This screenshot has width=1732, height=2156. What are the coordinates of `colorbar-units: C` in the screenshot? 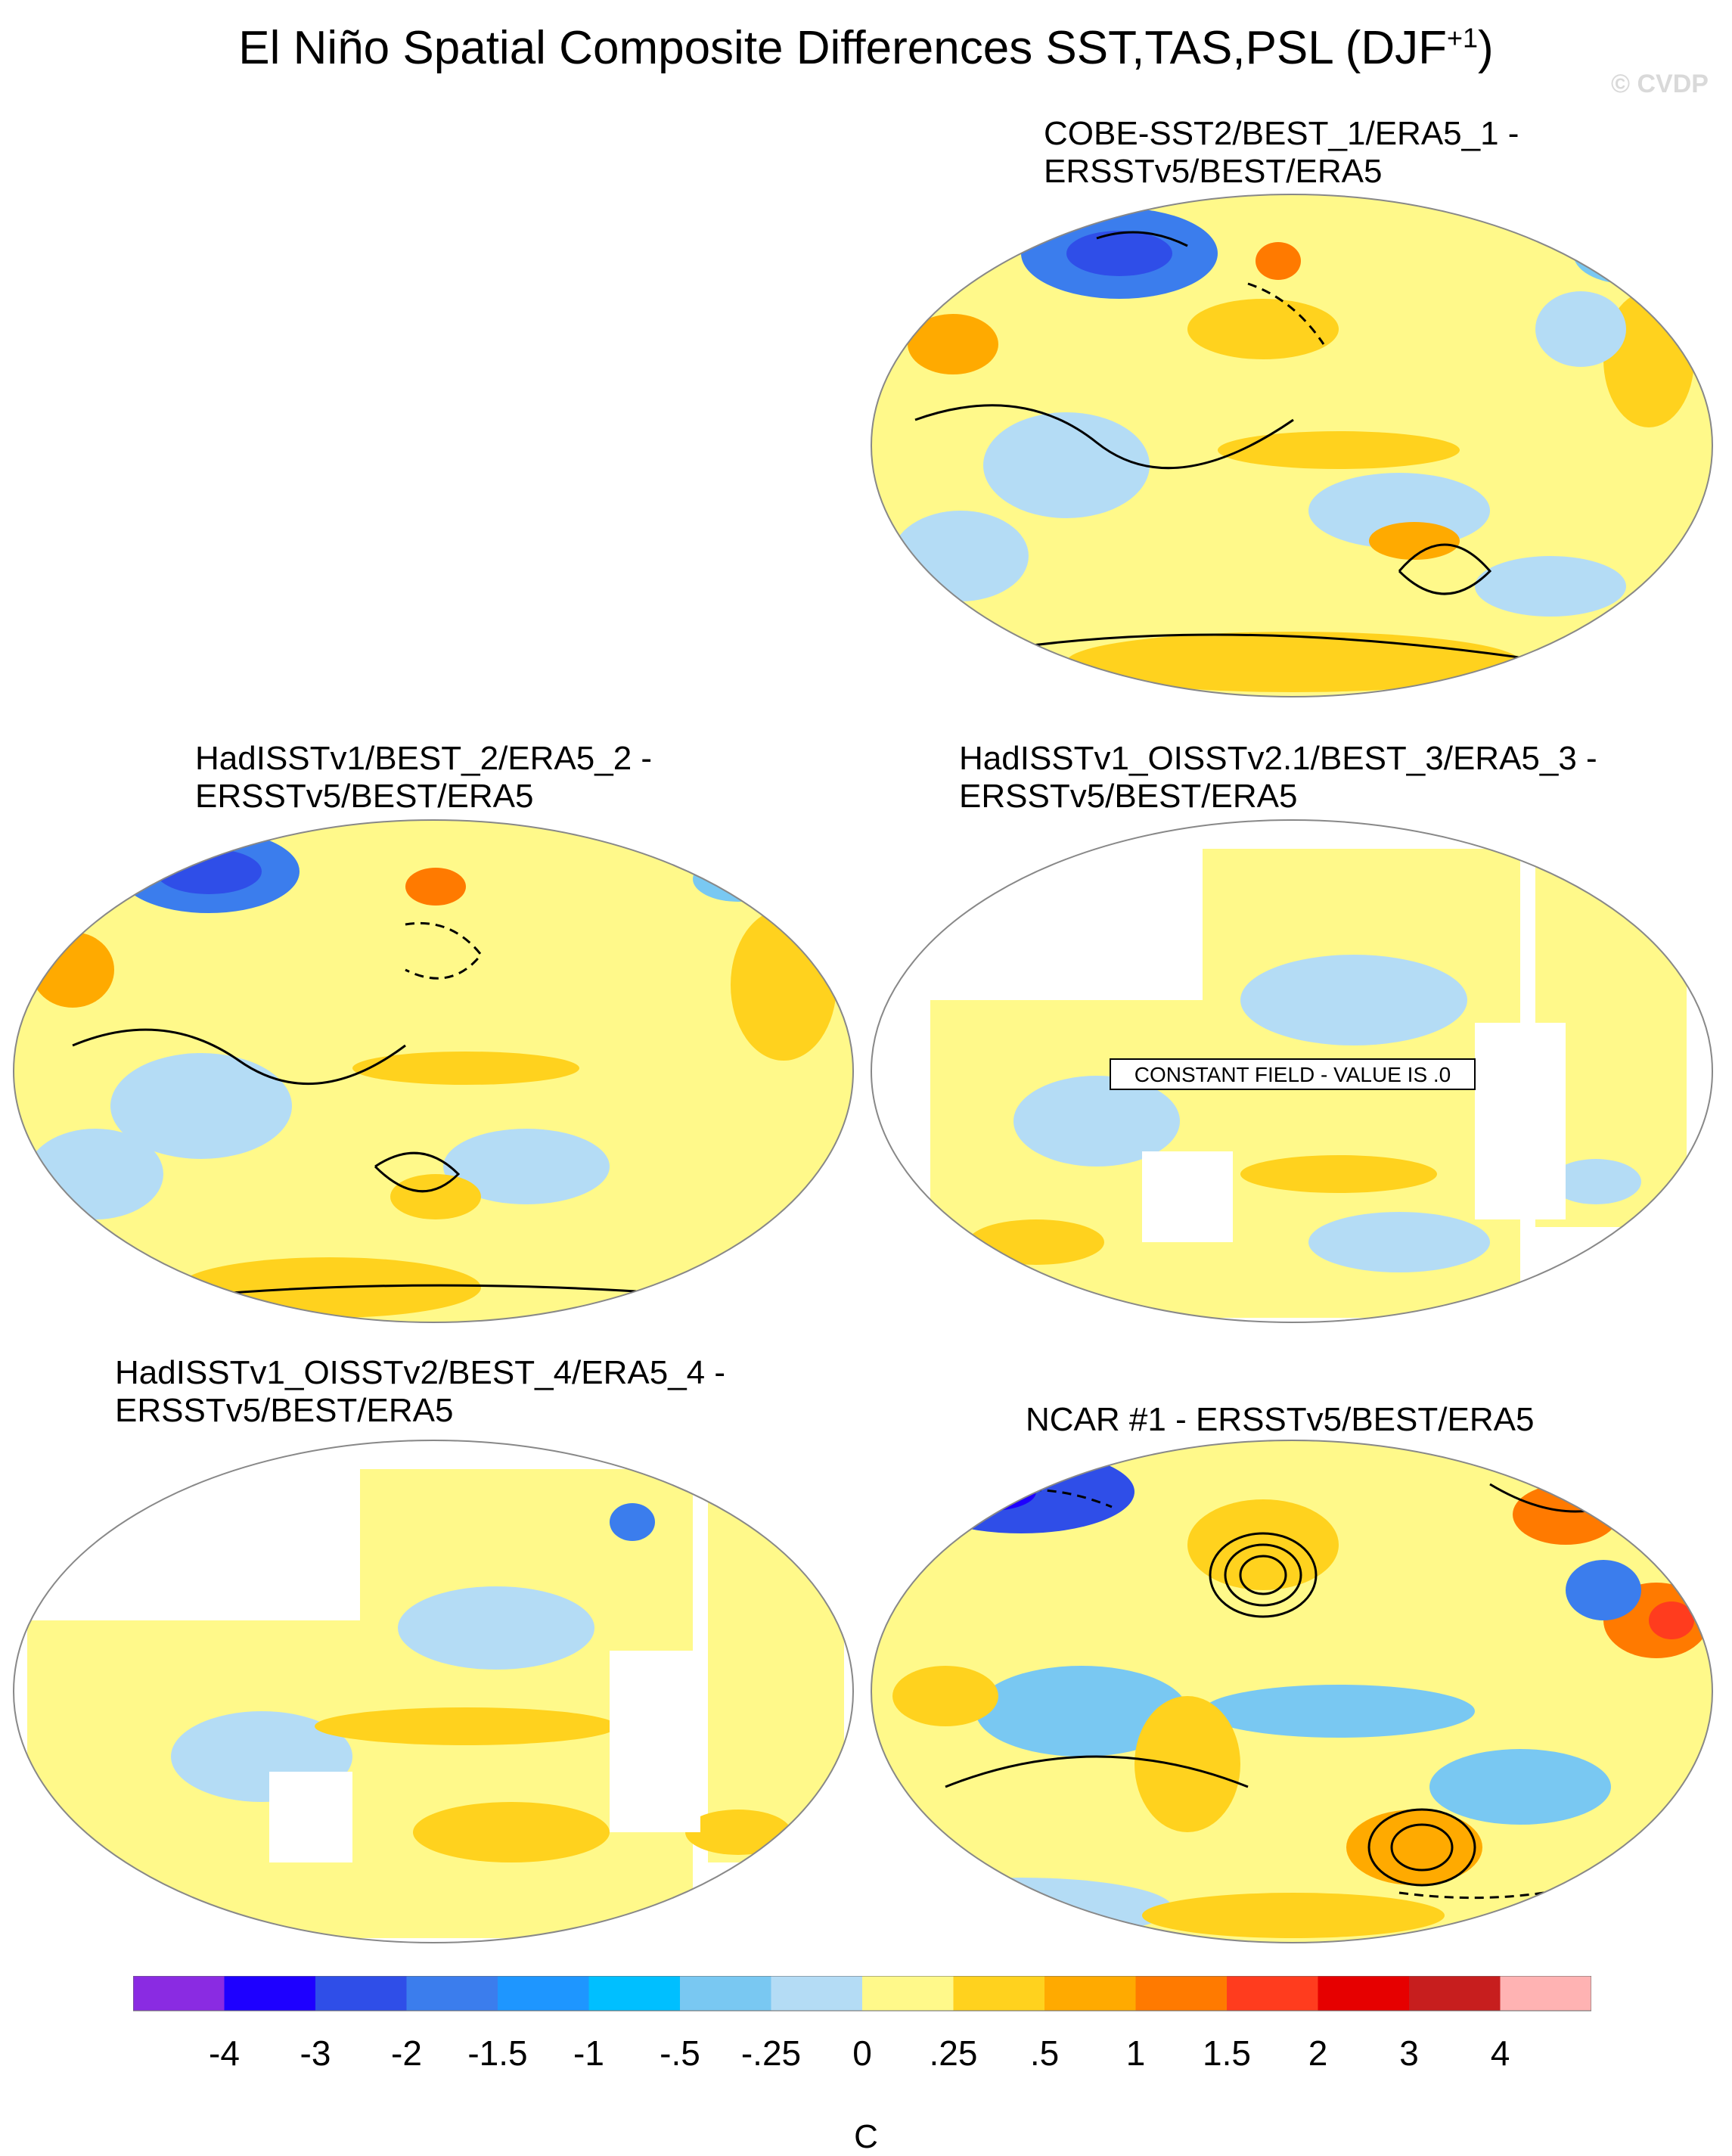 It's located at (866, 2136).